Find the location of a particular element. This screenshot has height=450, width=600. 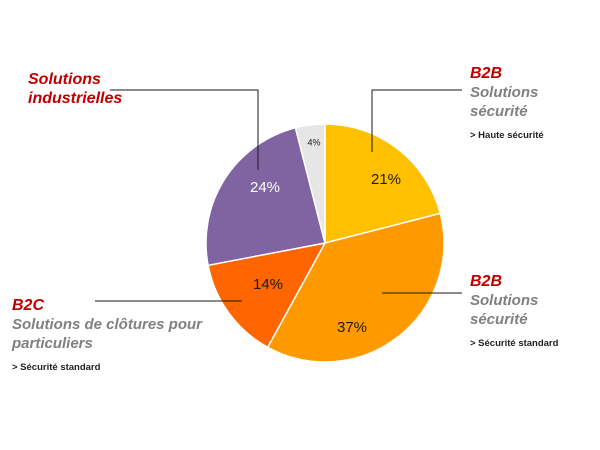

pie-slice-label-3: 14% is located at coordinates (268, 284).